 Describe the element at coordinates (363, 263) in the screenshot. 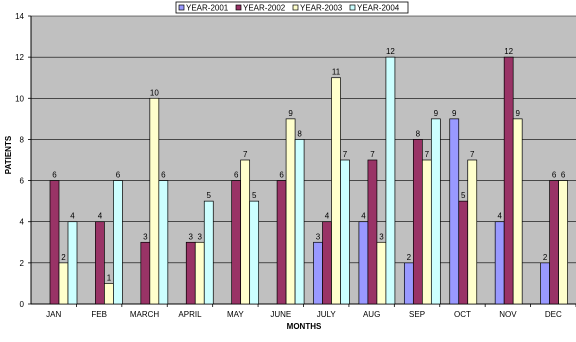

I see `bar-year-2001-aug` at that location.